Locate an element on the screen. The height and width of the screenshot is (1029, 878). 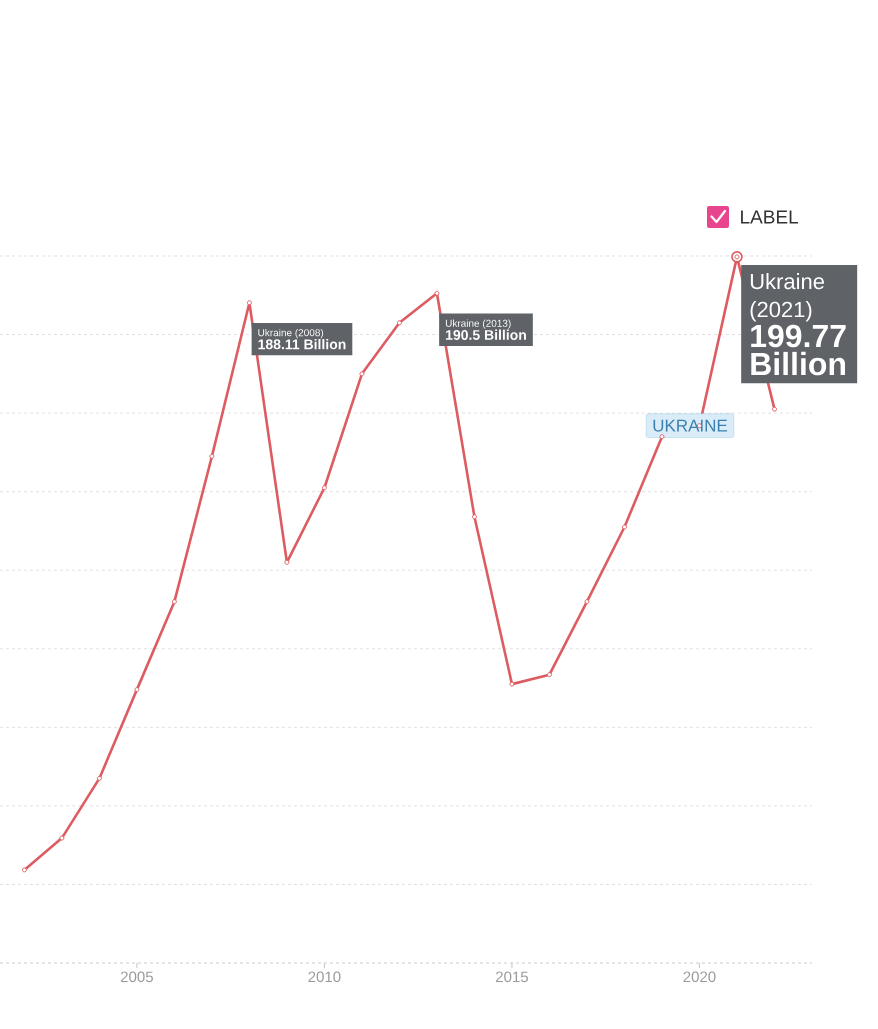
text: LABEL is located at coordinates (770, 217).